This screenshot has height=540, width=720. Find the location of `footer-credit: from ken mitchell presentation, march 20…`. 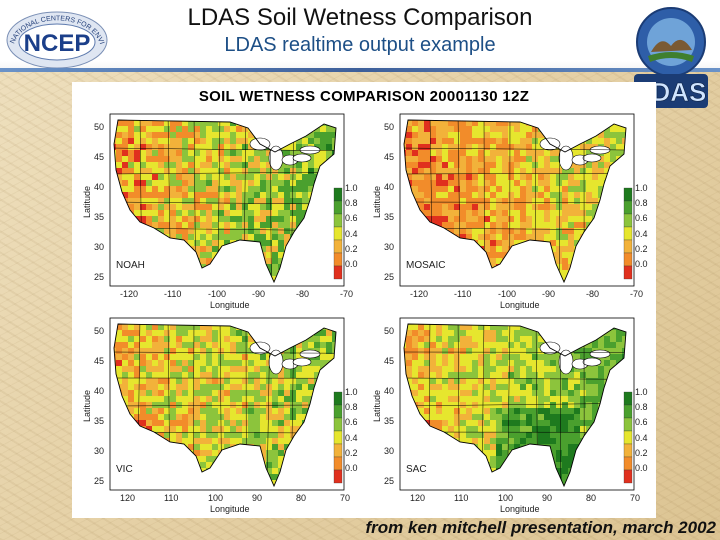

footer-credit: from ken mitchell presentation, march 20… is located at coordinates (540, 527).